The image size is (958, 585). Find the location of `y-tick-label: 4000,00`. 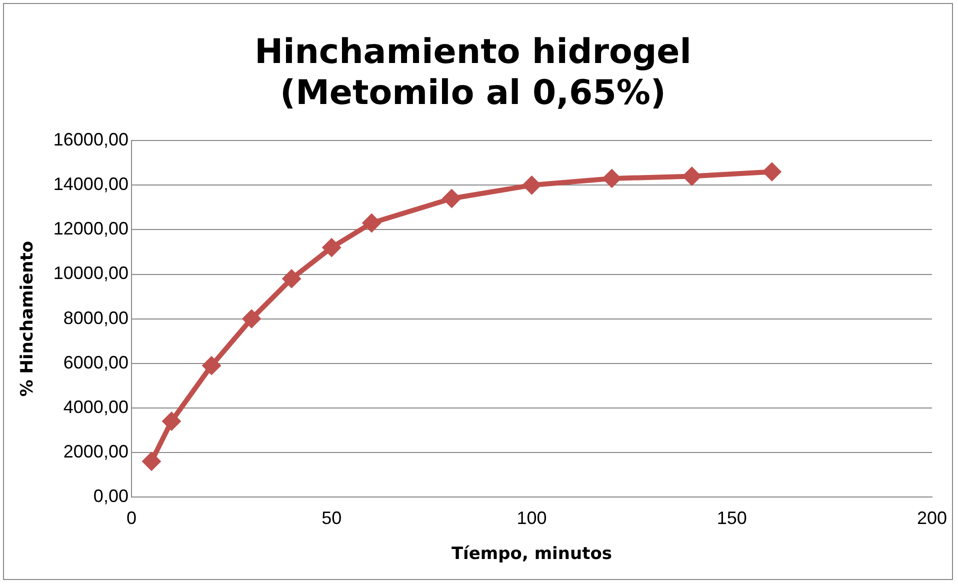

y-tick-label: 4000,00 is located at coordinates (95, 406).